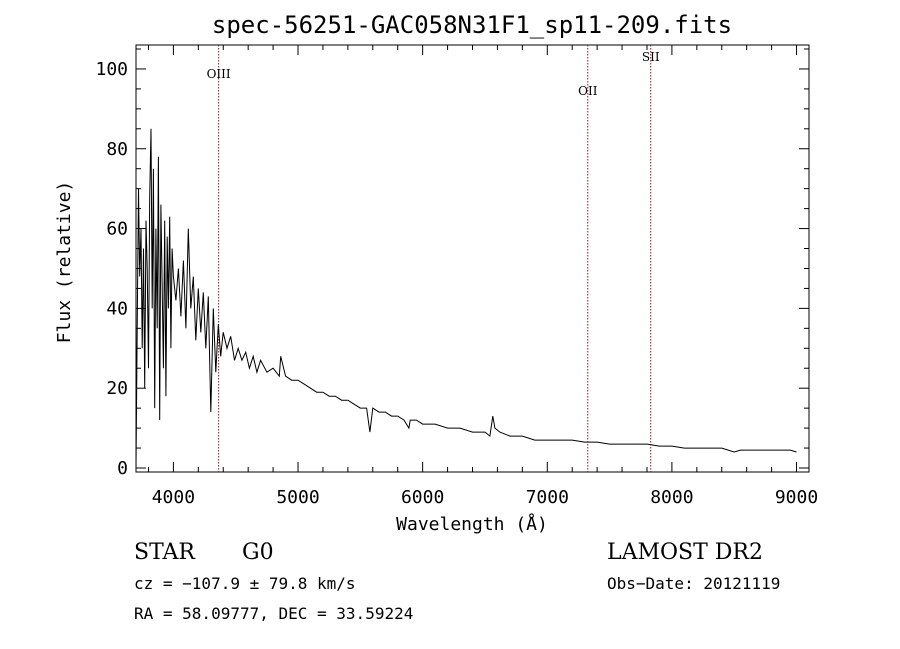 This screenshot has height=649, width=900. I want to click on x-tick-label: 6000, so click(422, 497).